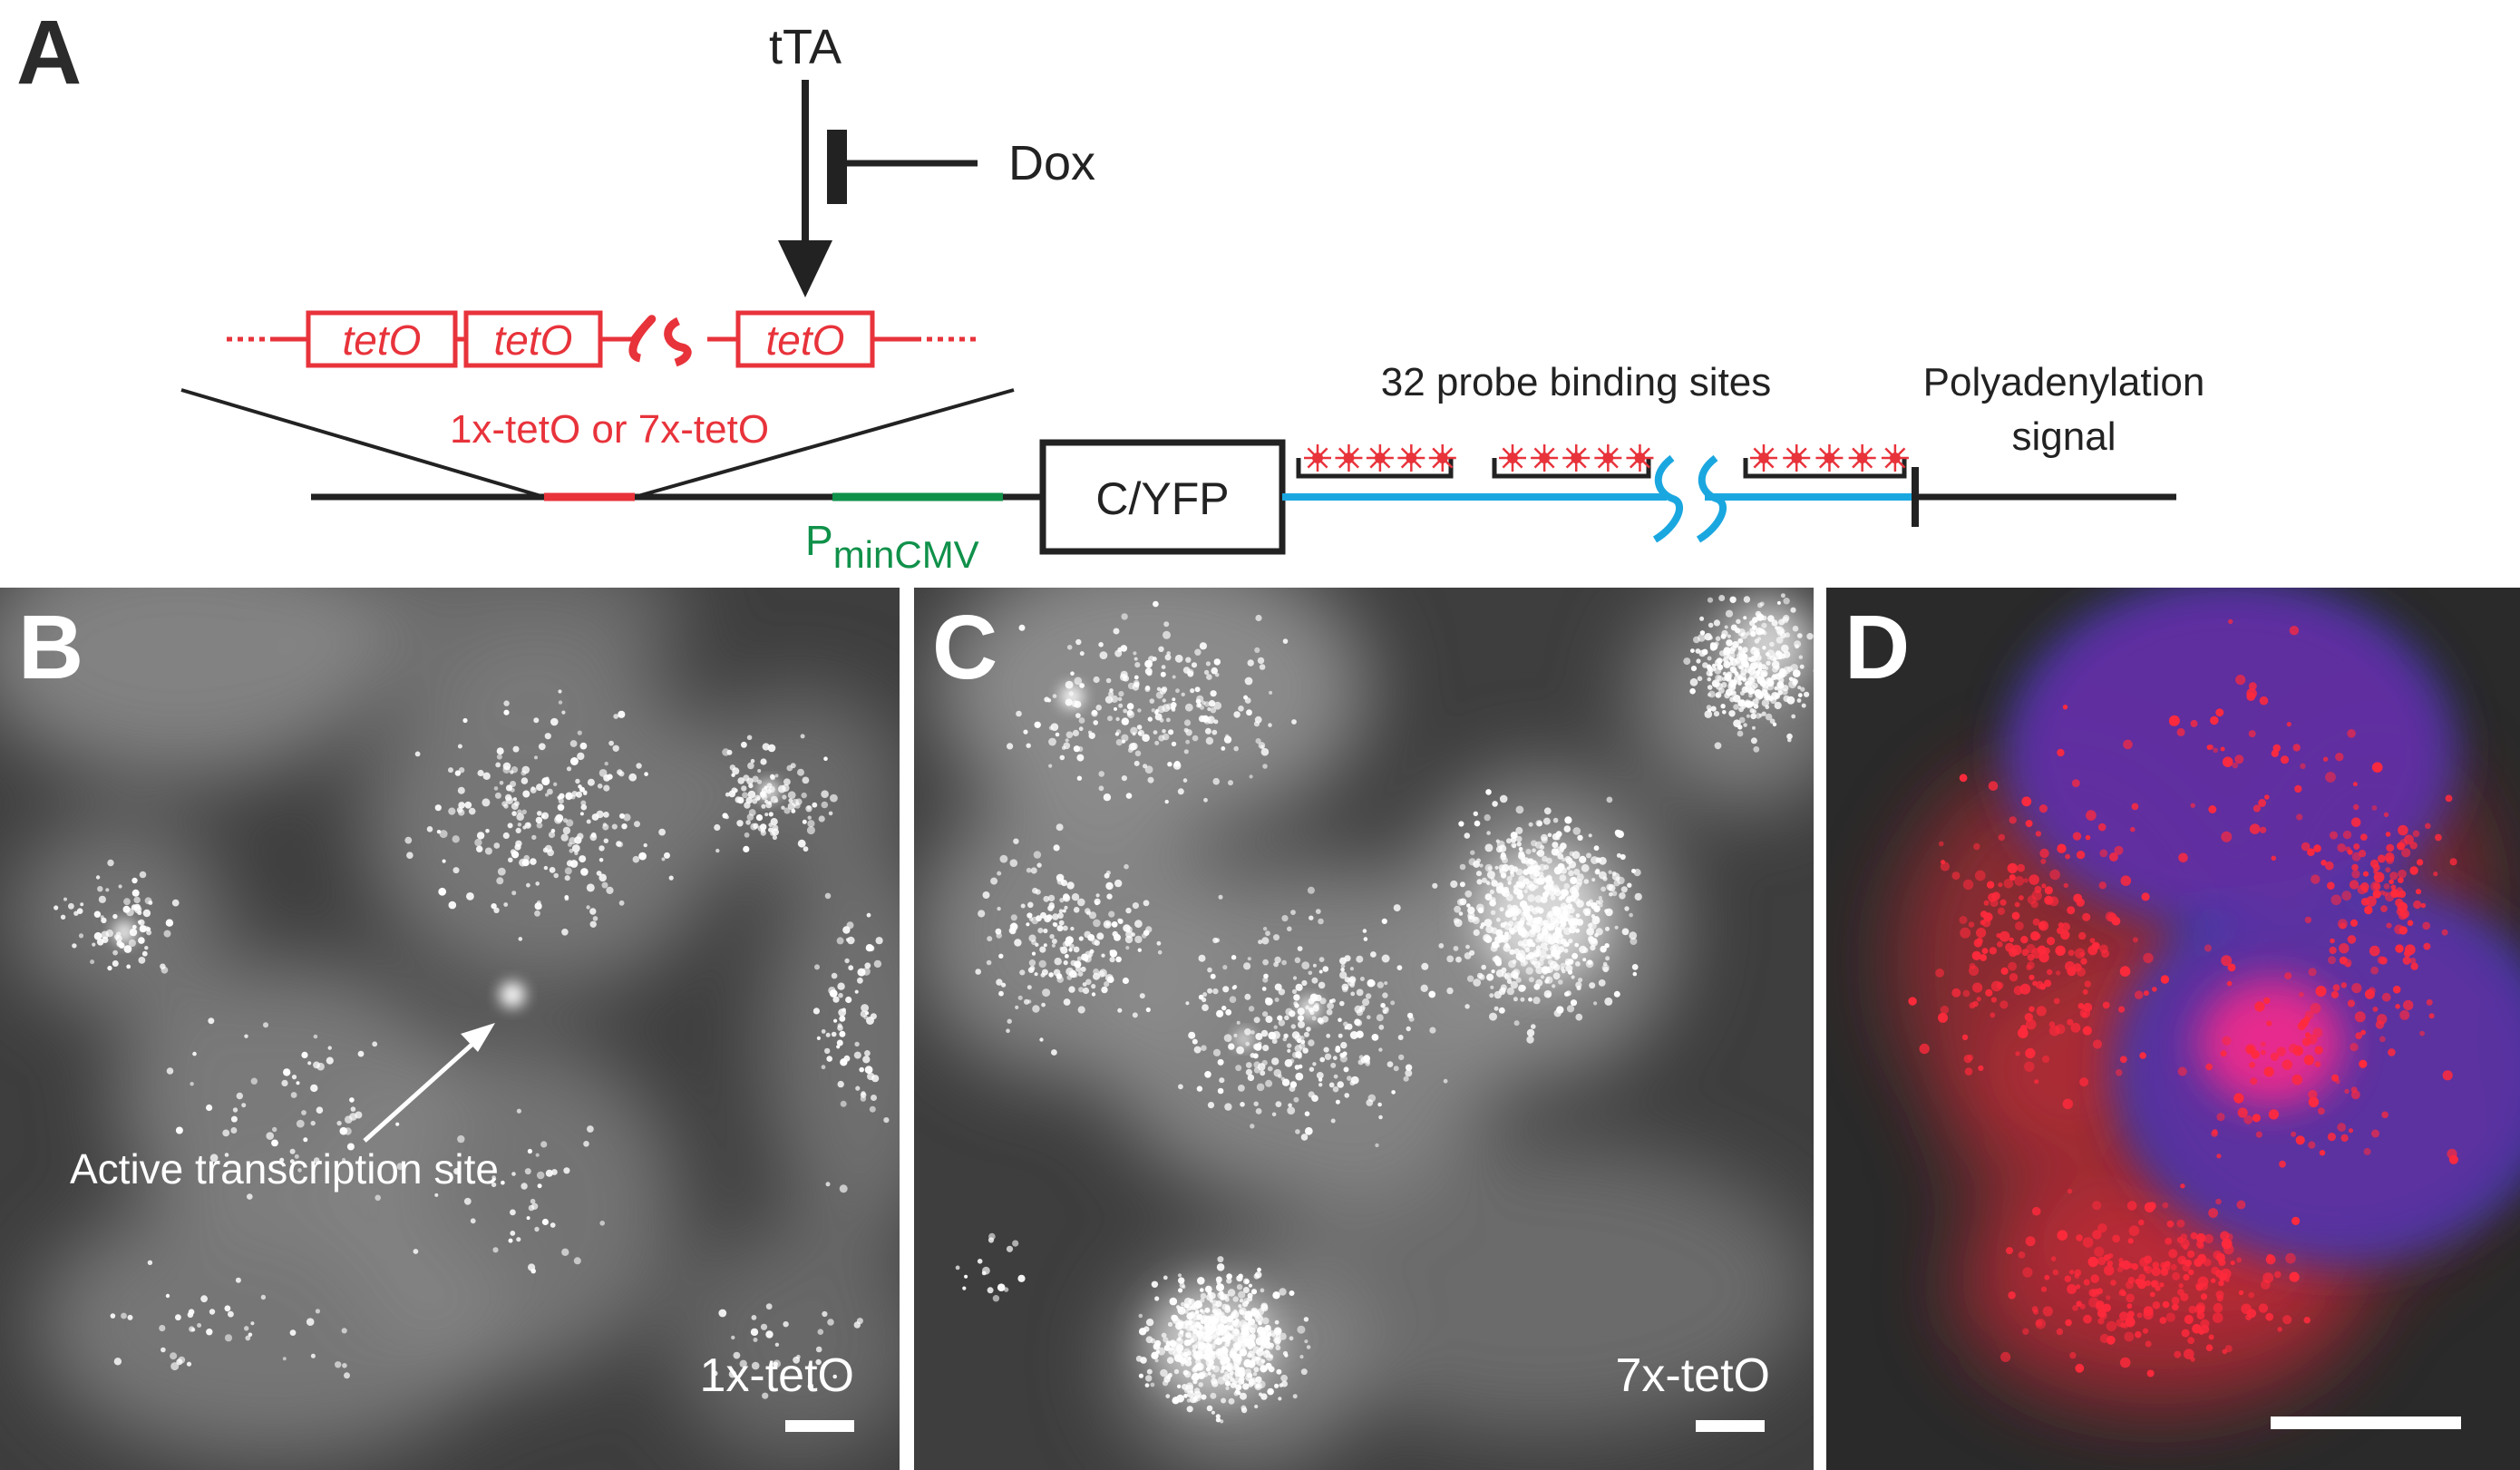  What do you see at coordinates (533, 340) in the screenshot?
I see `operator-2-label: tetO` at bounding box center [533, 340].